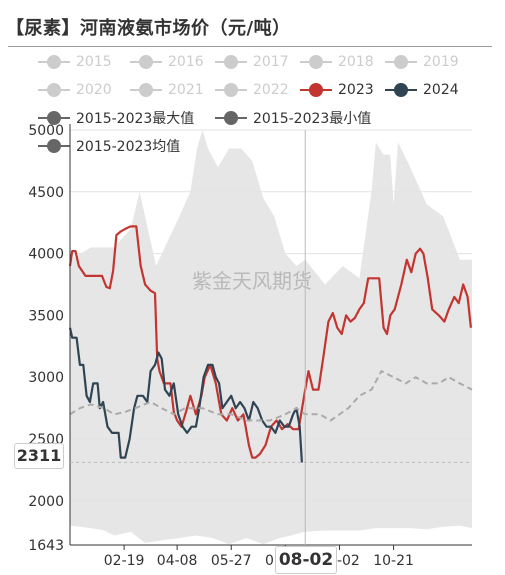  I want to click on y-tick-label-min: 1643, so click(46, 546).